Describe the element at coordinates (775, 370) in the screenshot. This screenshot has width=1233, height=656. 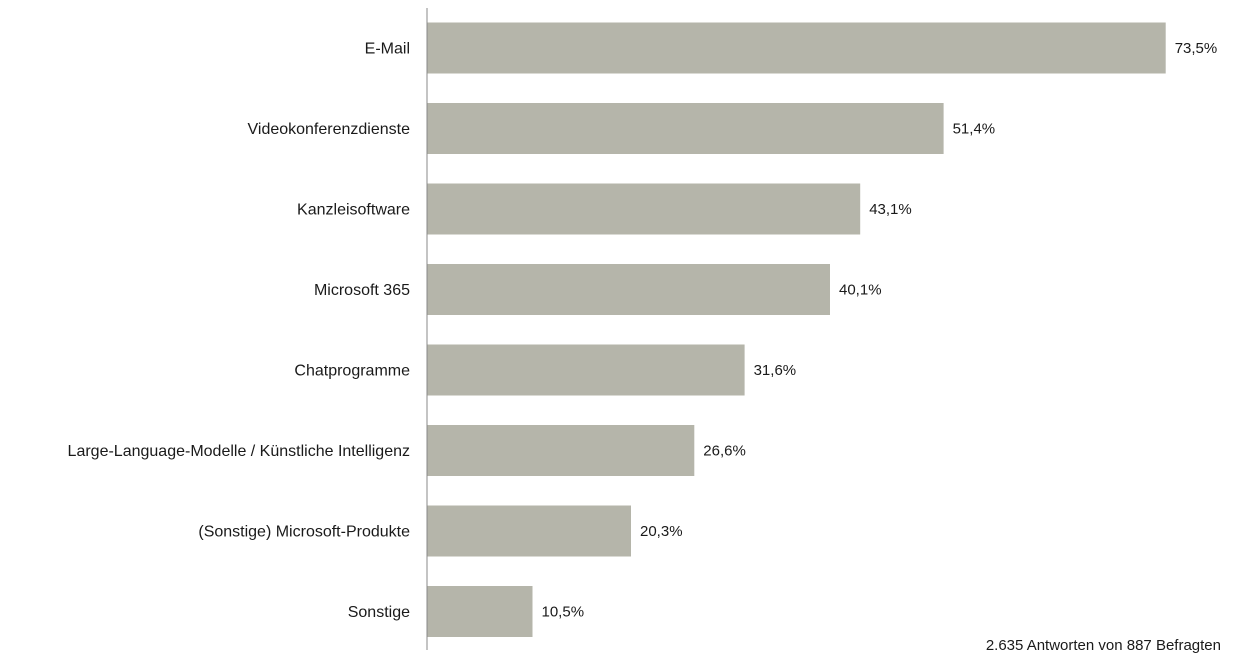
I see `value-label-4: 31,6%` at that location.